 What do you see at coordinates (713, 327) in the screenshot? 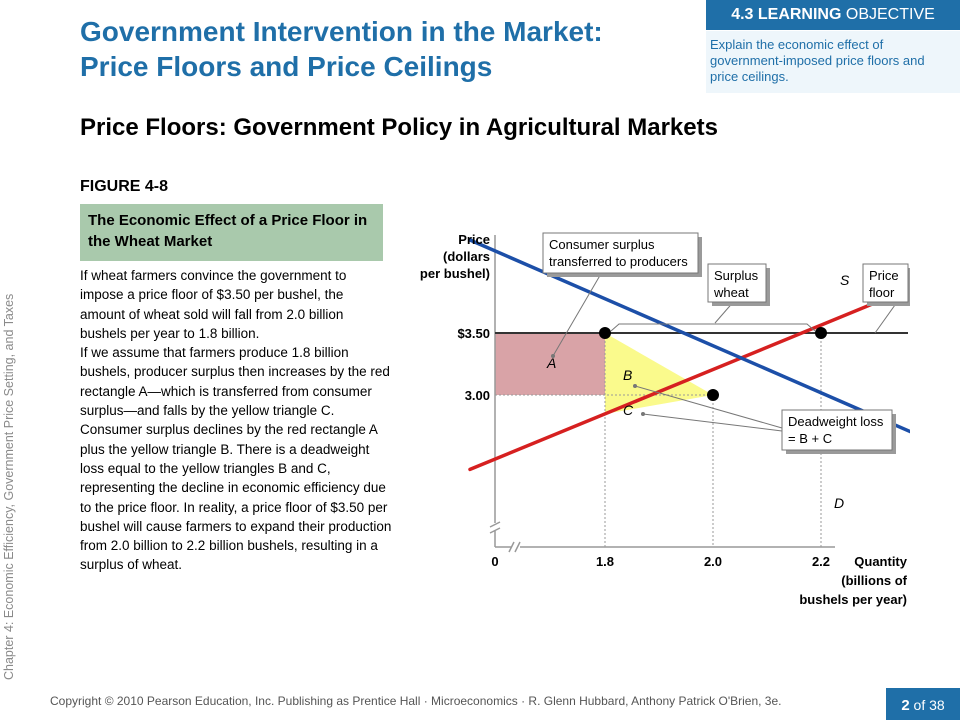
I see `surplus-bracket` at bounding box center [713, 327].